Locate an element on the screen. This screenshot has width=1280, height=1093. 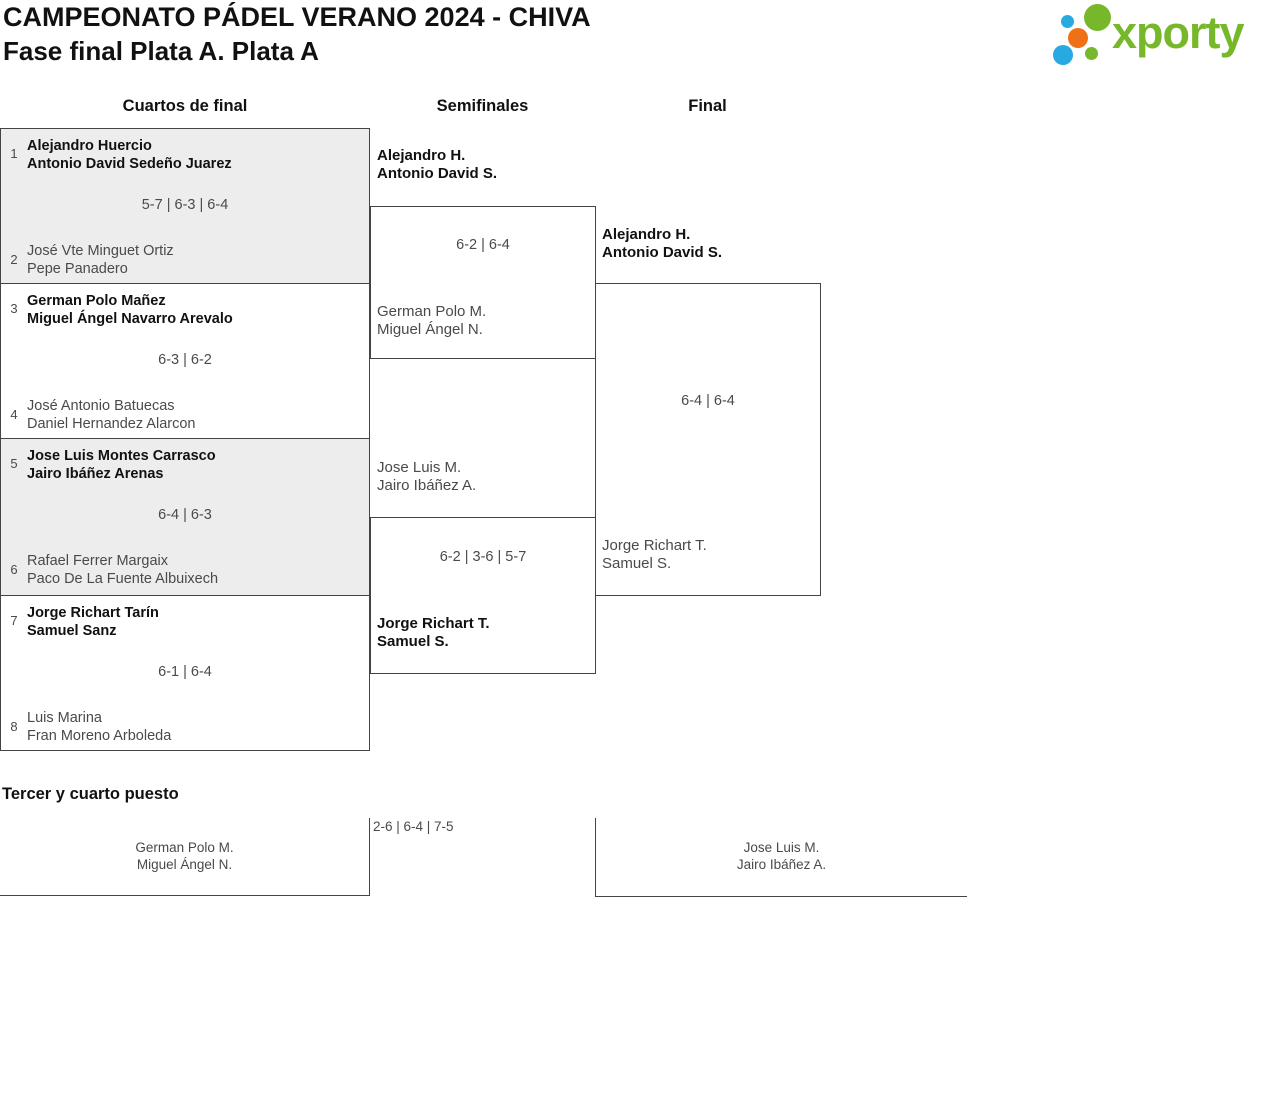
player-name: Luis Marina is located at coordinates (64, 718).